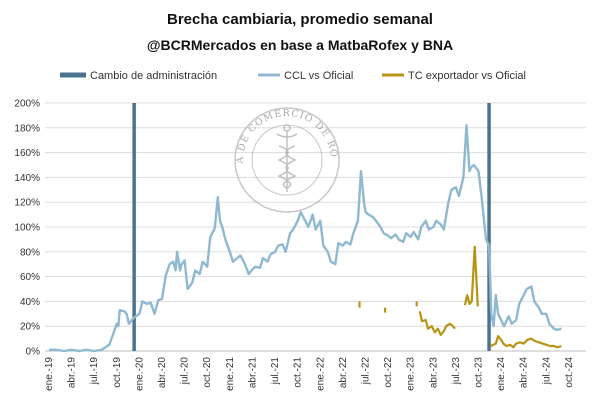  What do you see at coordinates (27, 128) in the screenshot?
I see `y-tick-label: 180%` at bounding box center [27, 128].